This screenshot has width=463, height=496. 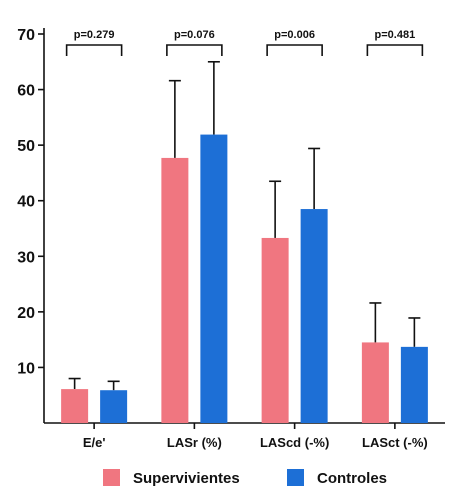 What do you see at coordinates (395, 442) in the screenshot?
I see `x-tick-label: LASct (-%)` at bounding box center [395, 442].